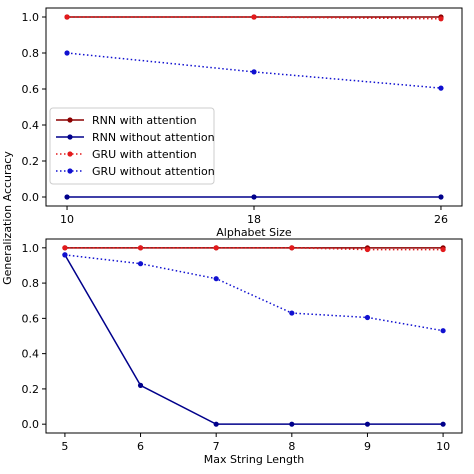 Image resolution: width=474 pixels, height=474 pixels. Describe the element at coordinates (153, 137) in the screenshot. I see `legend-label-rnn-without-attention: RNN without attention` at that location.